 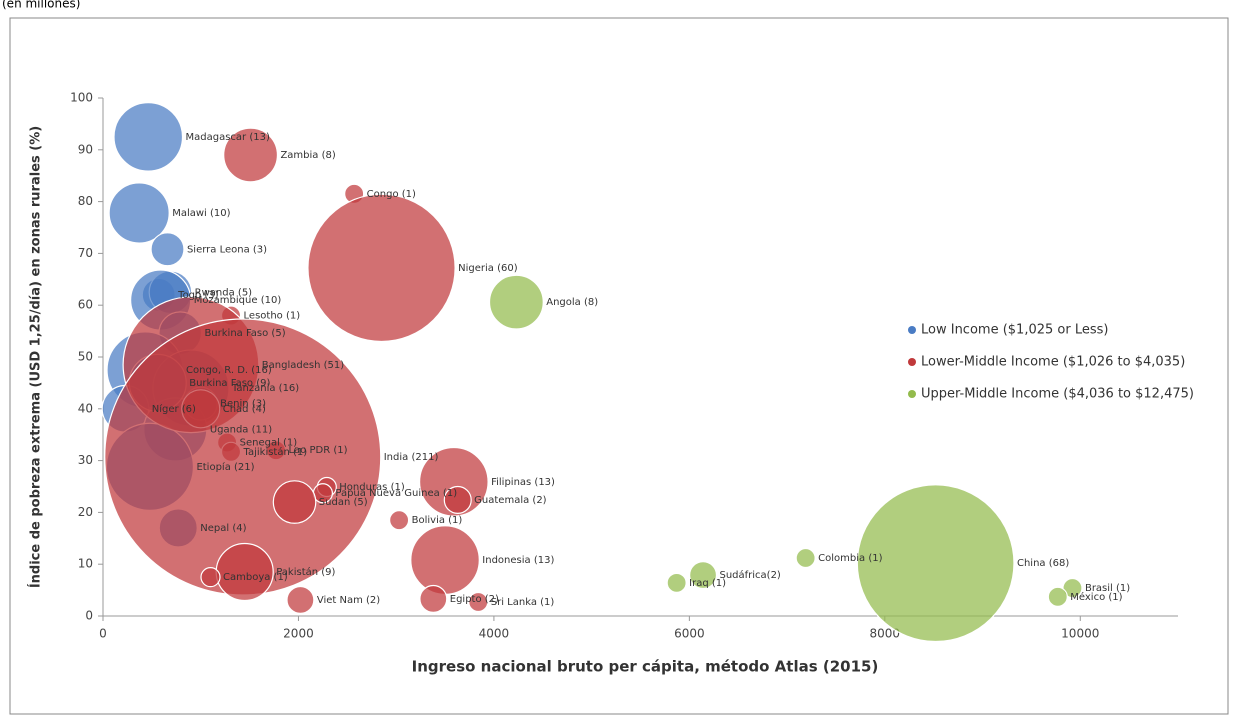 I want to click on bubble-label: Chad (4), so click(x=244, y=409).